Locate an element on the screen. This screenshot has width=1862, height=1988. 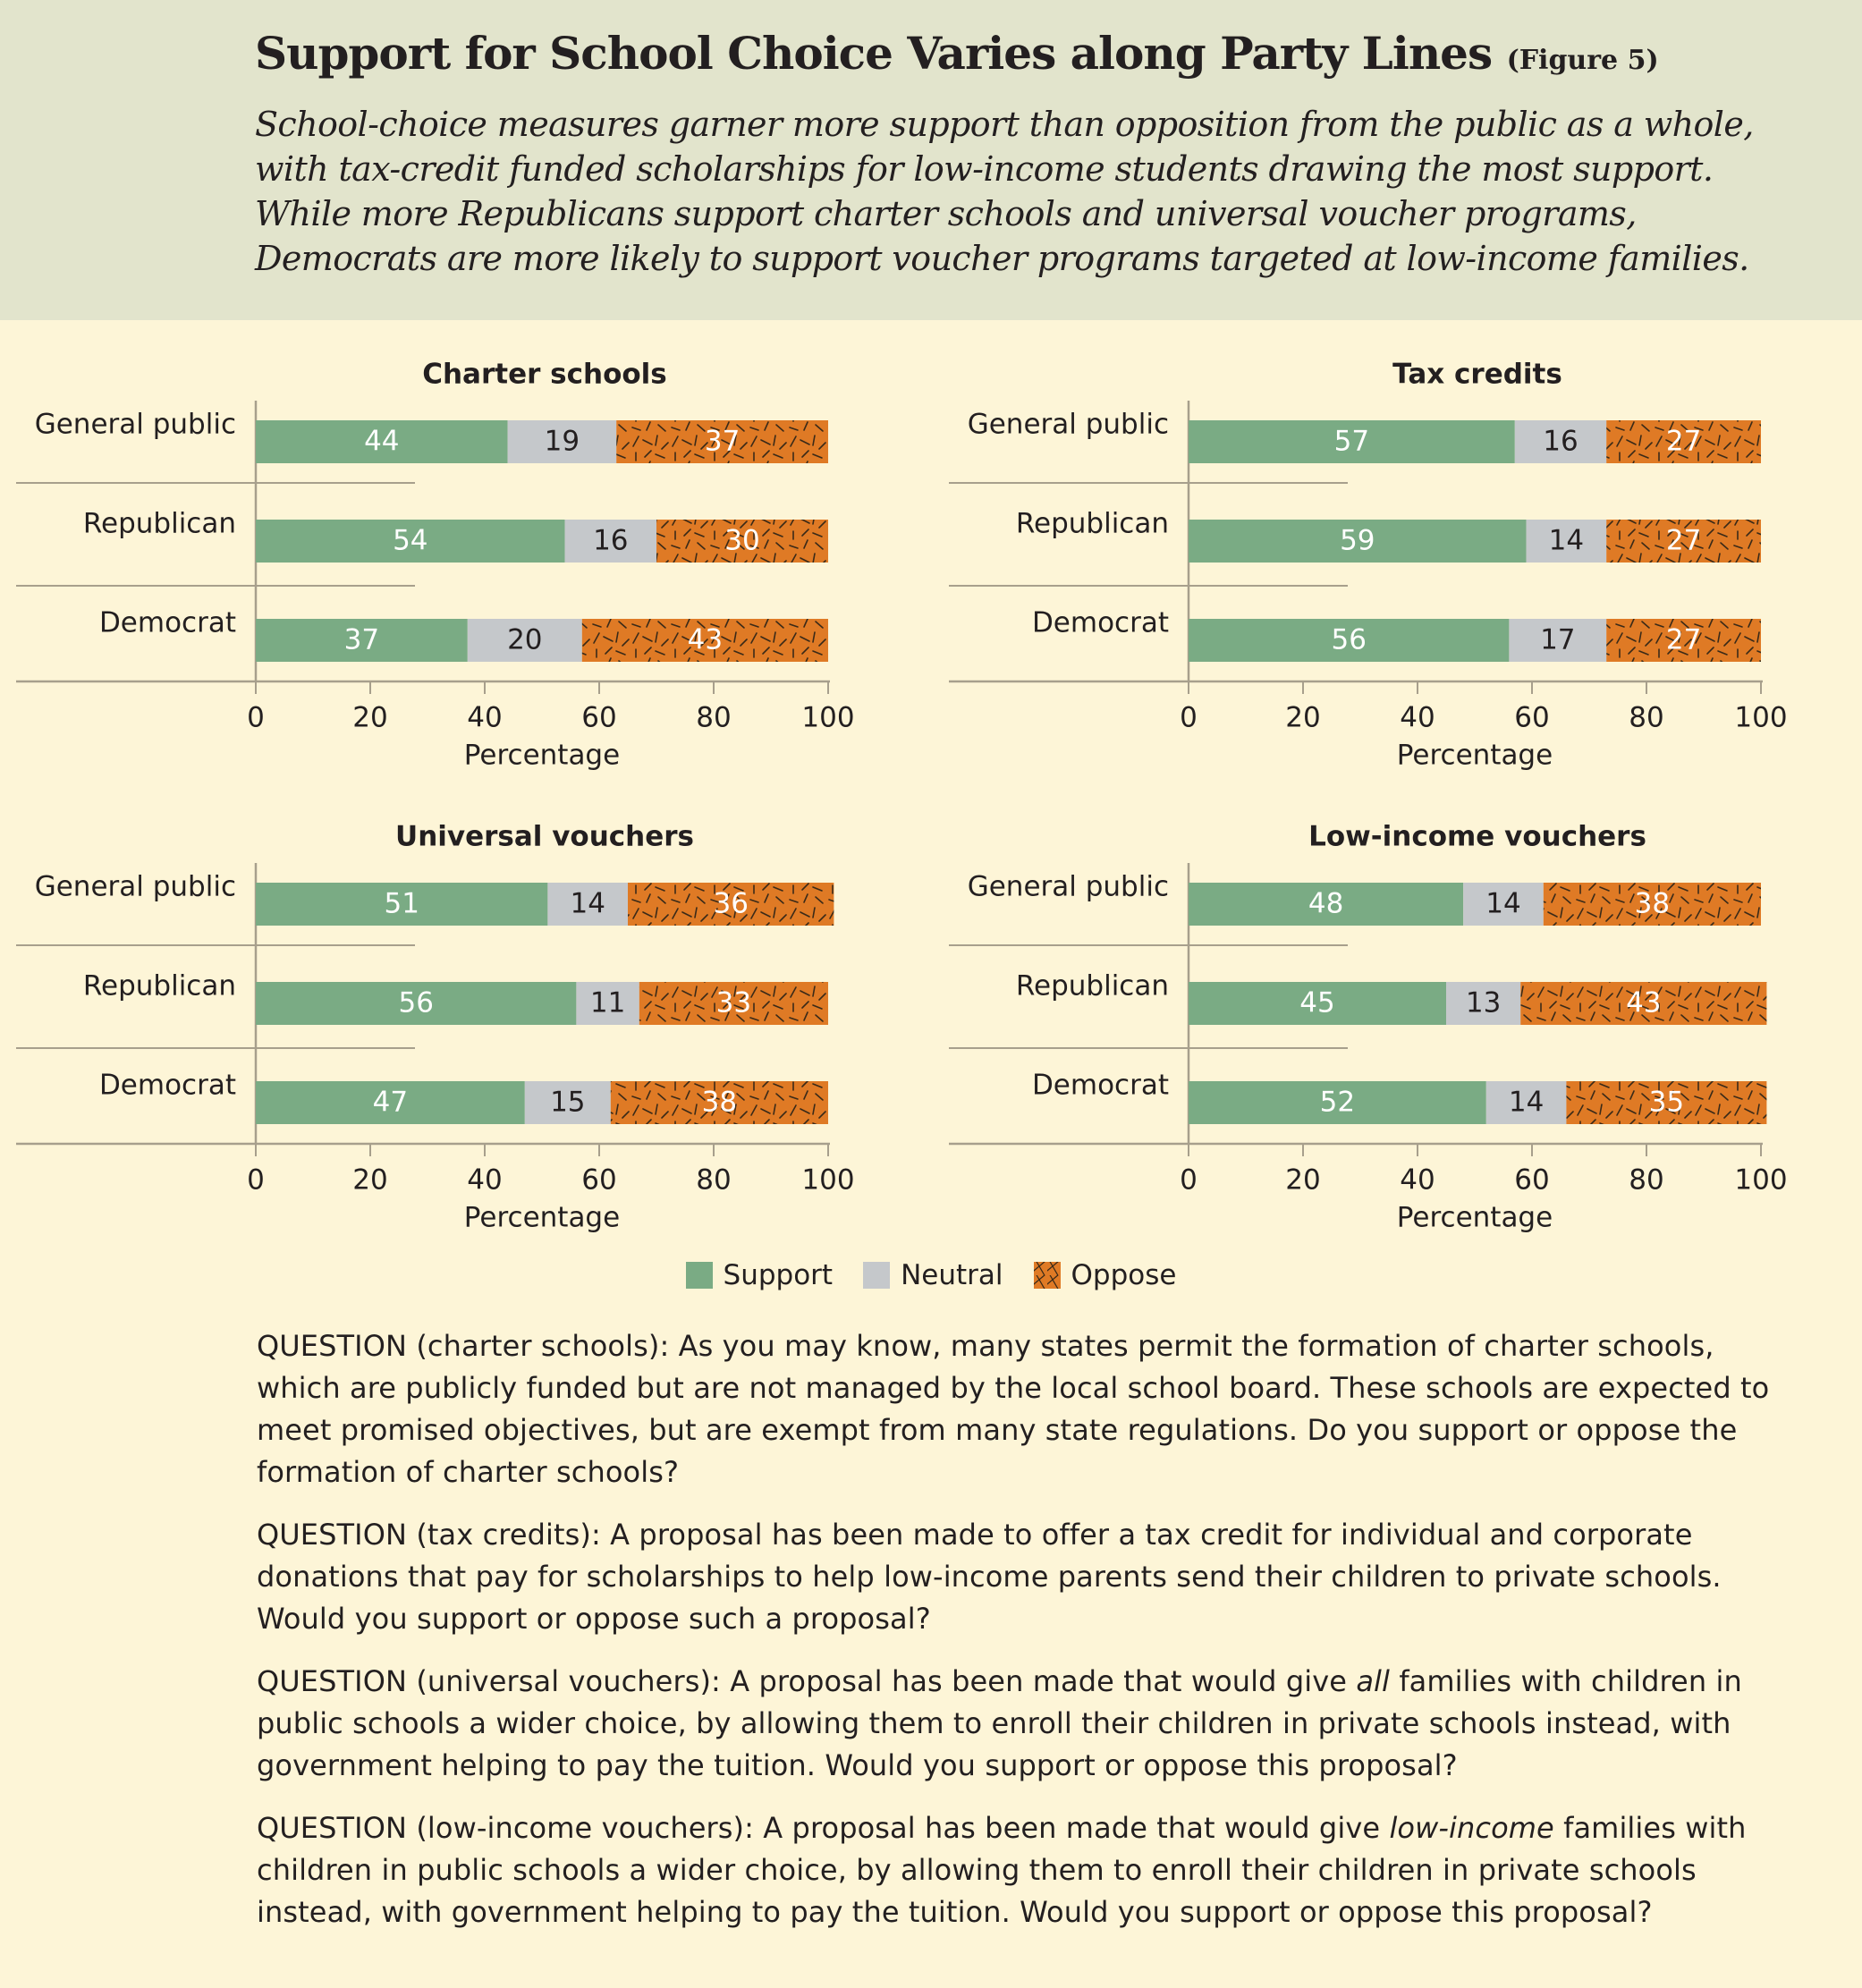
panel-title-universal-vouchers: Universal vouchers is located at coordinates (544, 837).